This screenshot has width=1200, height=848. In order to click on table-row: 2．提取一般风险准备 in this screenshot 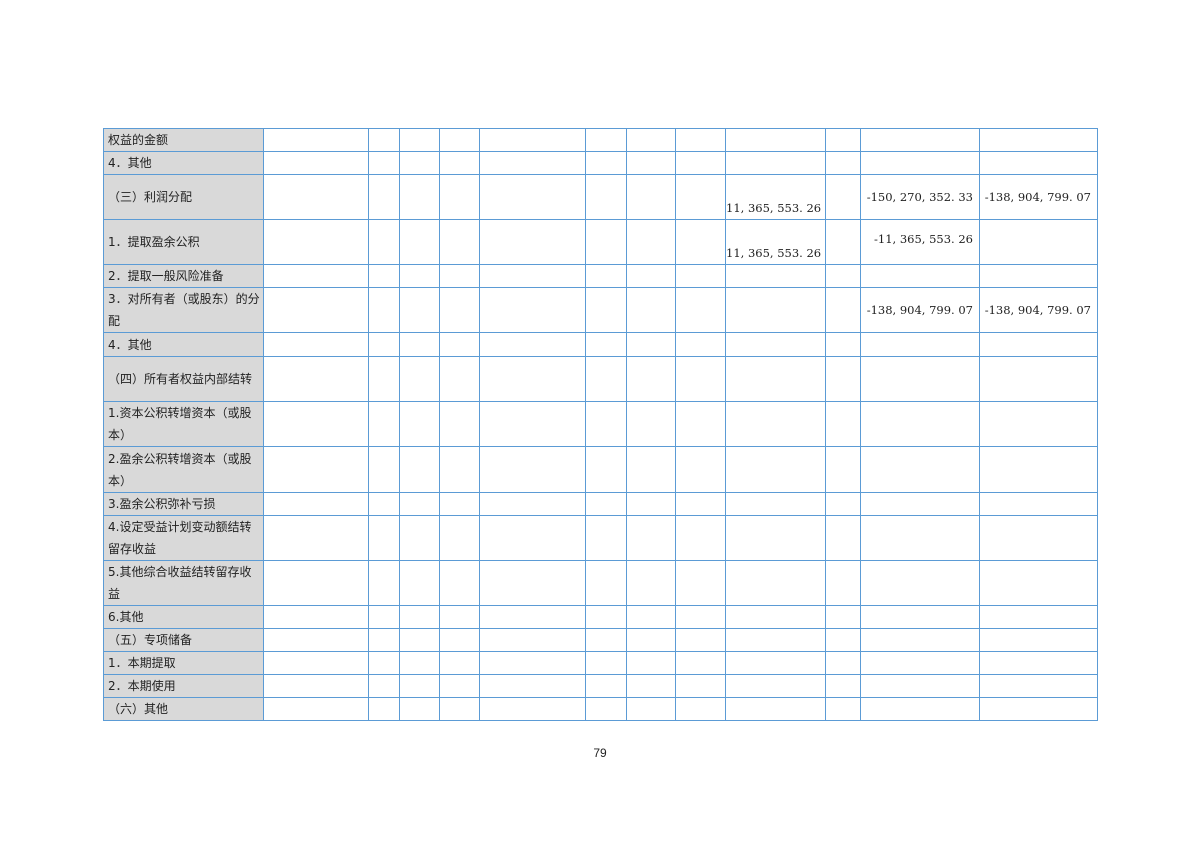, I will do `click(600, 276)`.